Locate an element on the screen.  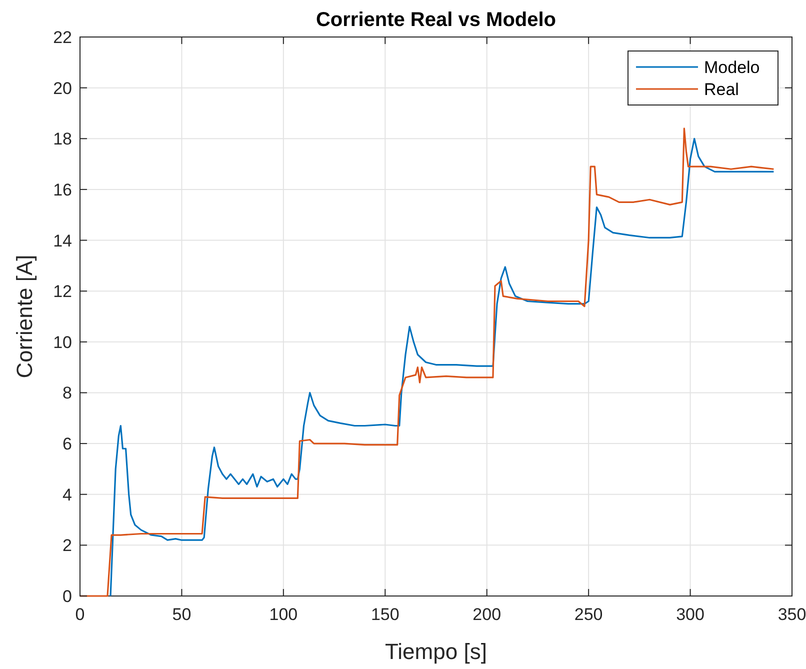
y-tick-label: 20 is located at coordinates (62, 88).